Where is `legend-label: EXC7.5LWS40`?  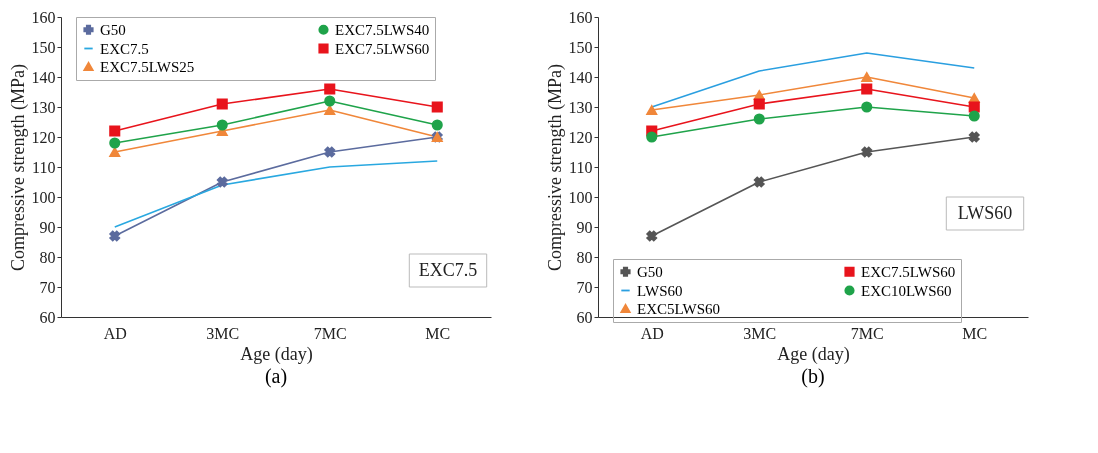 legend-label: EXC7.5LWS40 is located at coordinates (382, 29).